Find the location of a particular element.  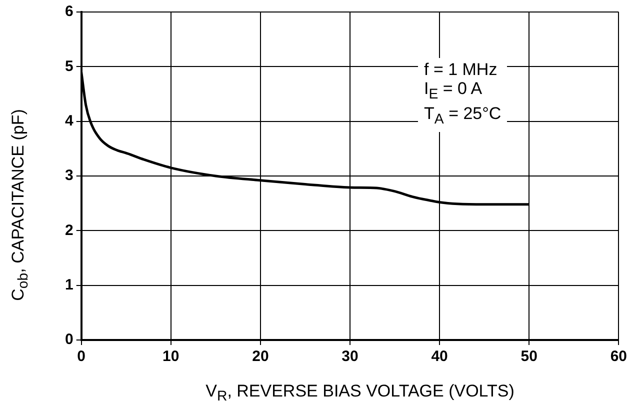

annotation: T$_{A}$ = 25°C is located at coordinates (463, 117).